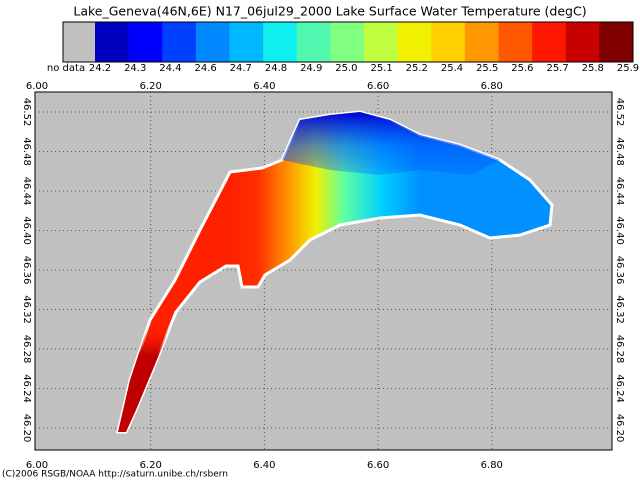 The height and width of the screenshot is (480, 640). Describe the element at coordinates (205, 68) in the screenshot. I see `color-label: 24.6` at that location.